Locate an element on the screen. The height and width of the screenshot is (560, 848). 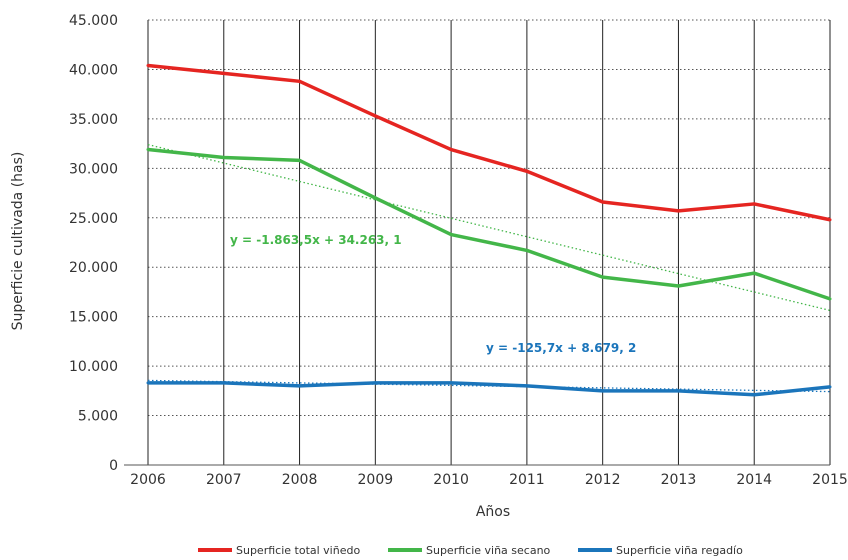
x-tick-label: 2010 is located at coordinates (451, 480).